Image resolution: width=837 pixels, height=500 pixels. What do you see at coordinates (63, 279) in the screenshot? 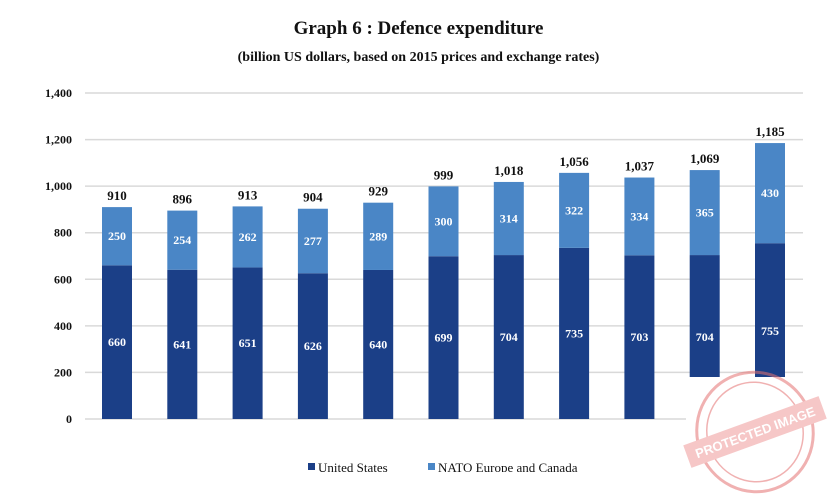
I see `y-tick-label: 600` at bounding box center [63, 279].